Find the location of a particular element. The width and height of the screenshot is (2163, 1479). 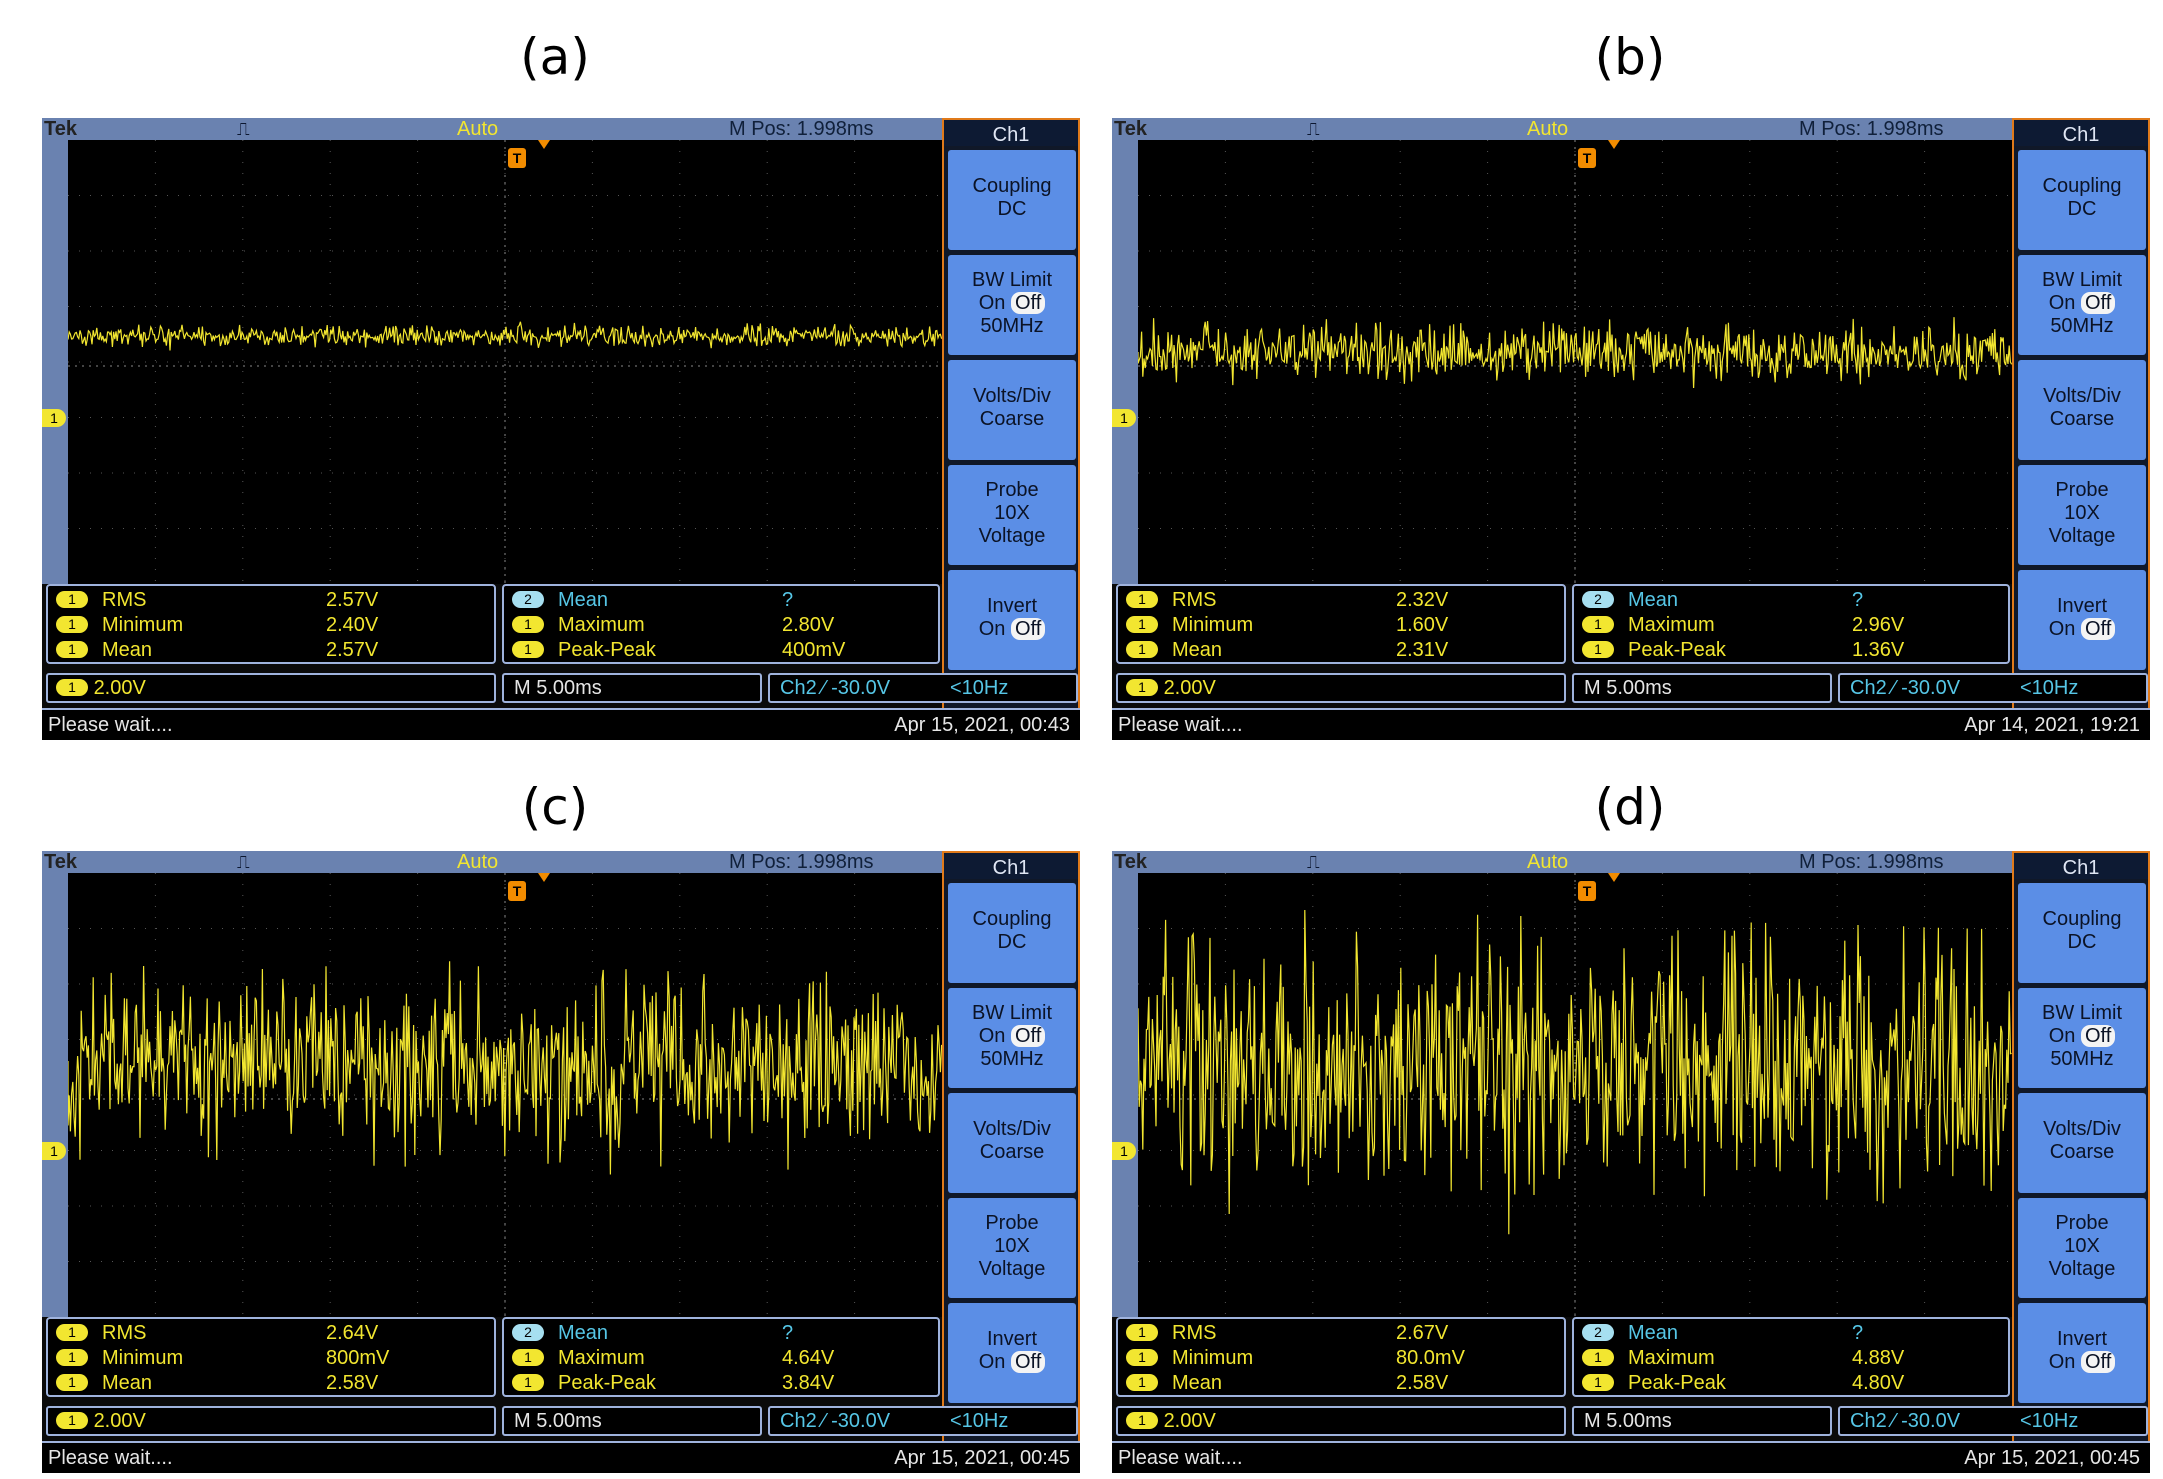

trigger-marker-icon: T is located at coordinates (517, 158).